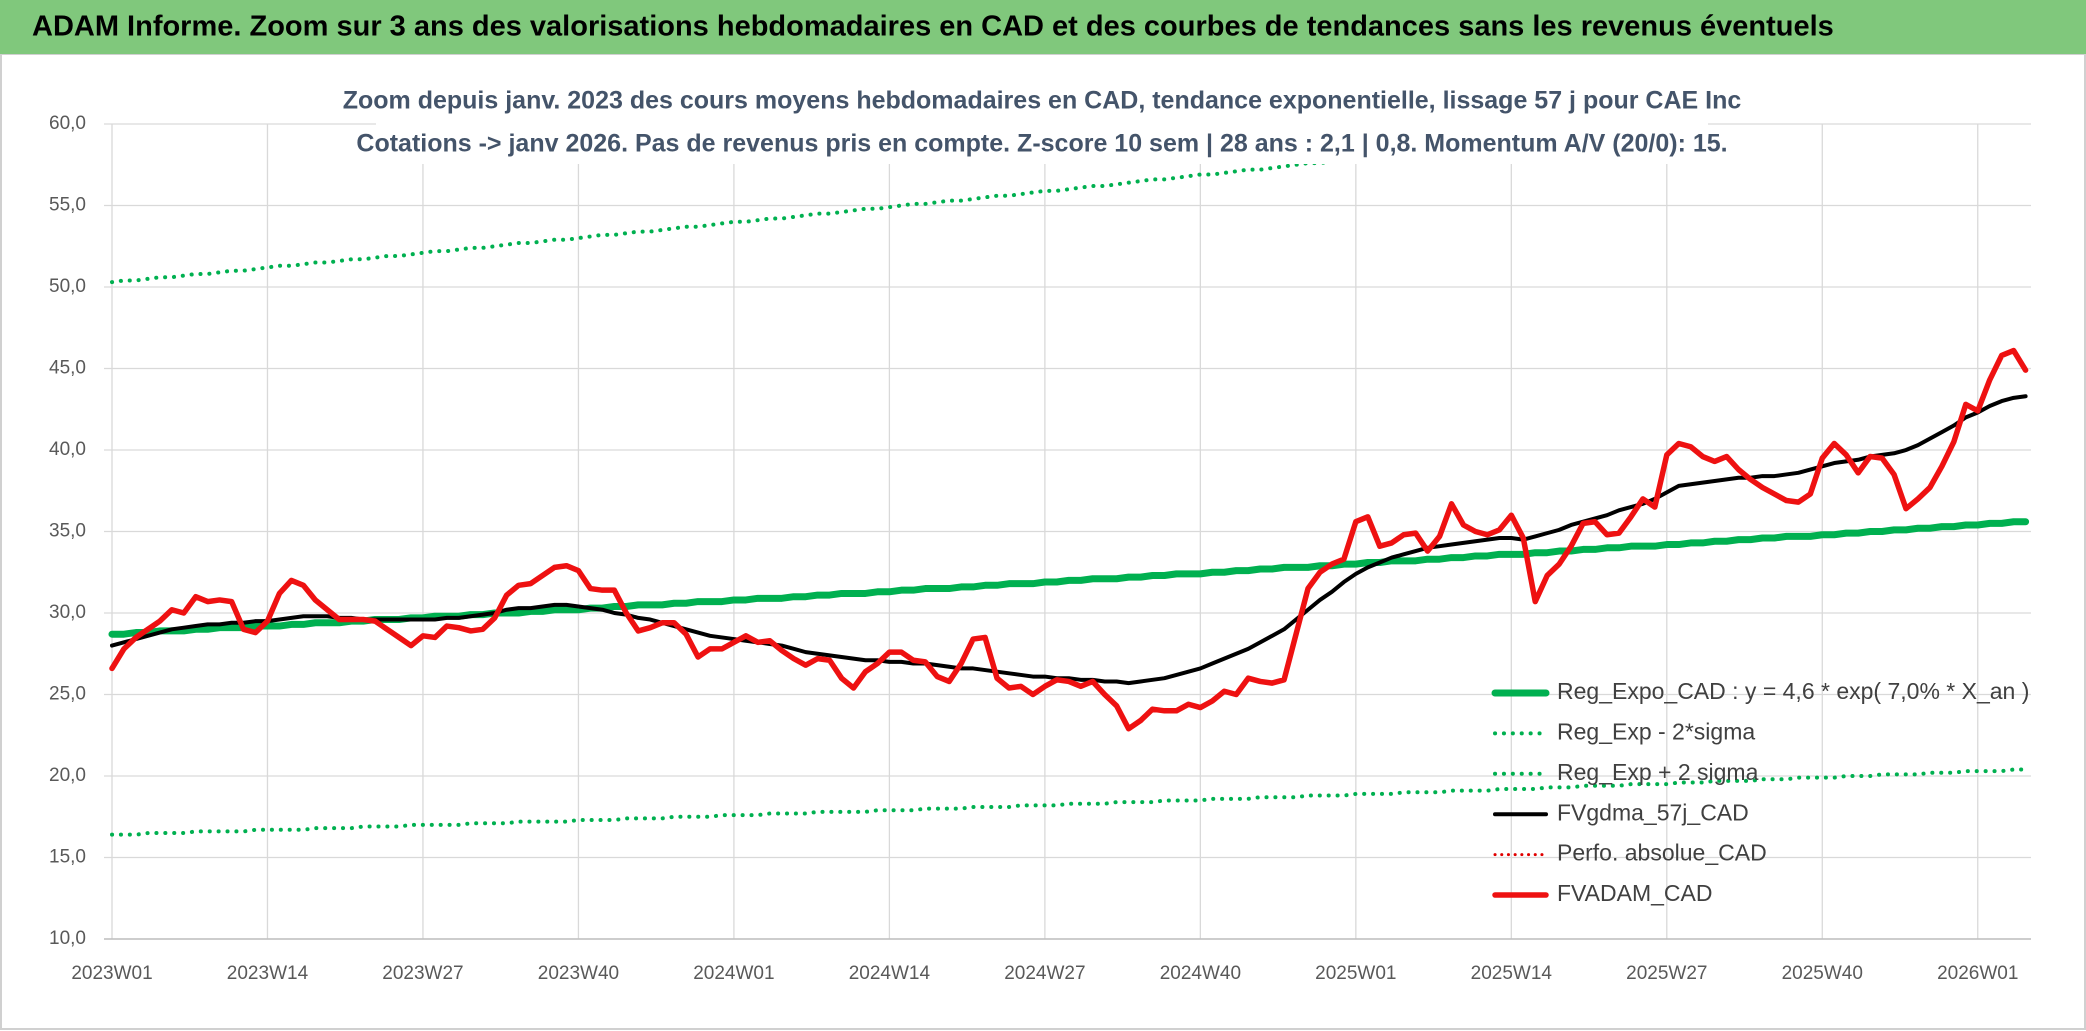  Describe the element at coordinates (1656, 731) in the screenshot. I see `legend-label: Reg_Exp - 2*sigma` at that location.